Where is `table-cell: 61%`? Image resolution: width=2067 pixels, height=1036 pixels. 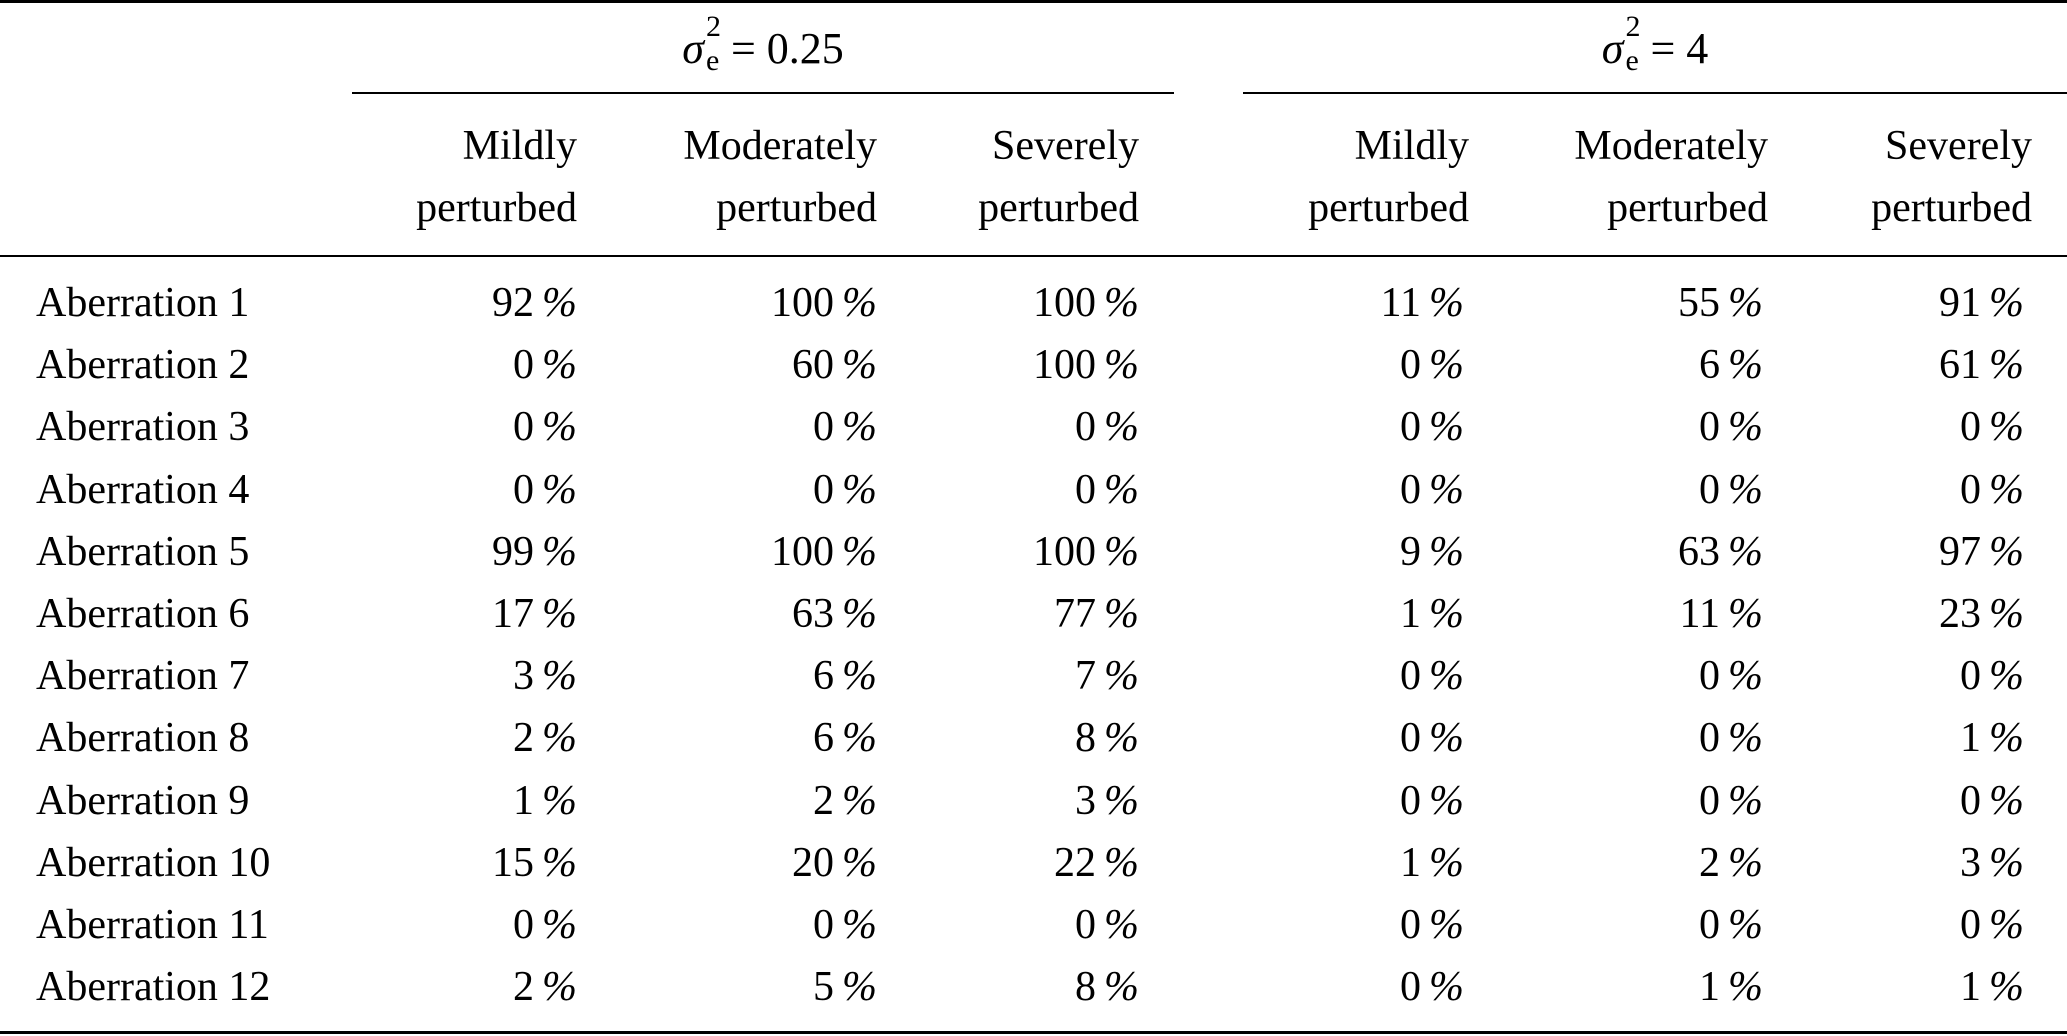 table-cell: 61% is located at coordinates (1893, 365).